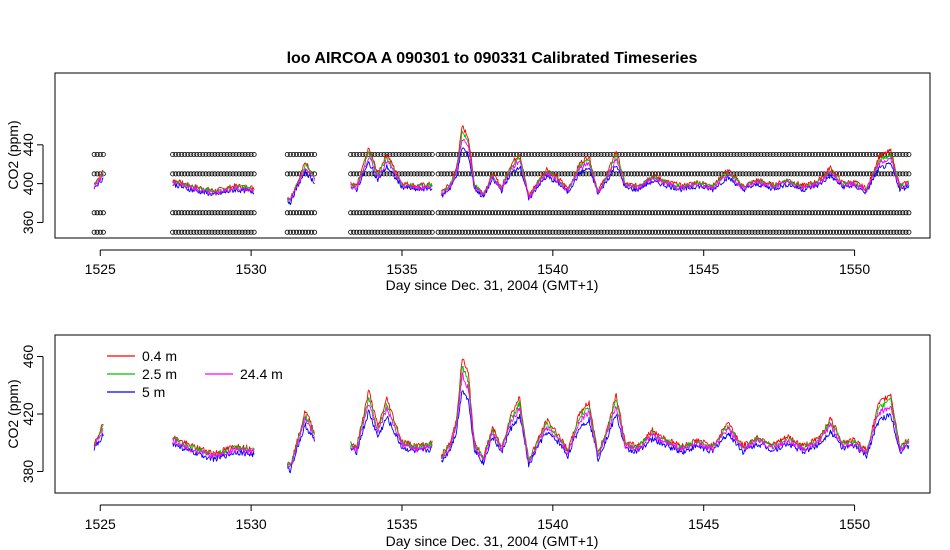 The height and width of the screenshot is (550, 950). What do you see at coordinates (477, 518) in the screenshot?
I see `x-axis: 1525 1530 1535 1540 1545 1550` at bounding box center [477, 518].